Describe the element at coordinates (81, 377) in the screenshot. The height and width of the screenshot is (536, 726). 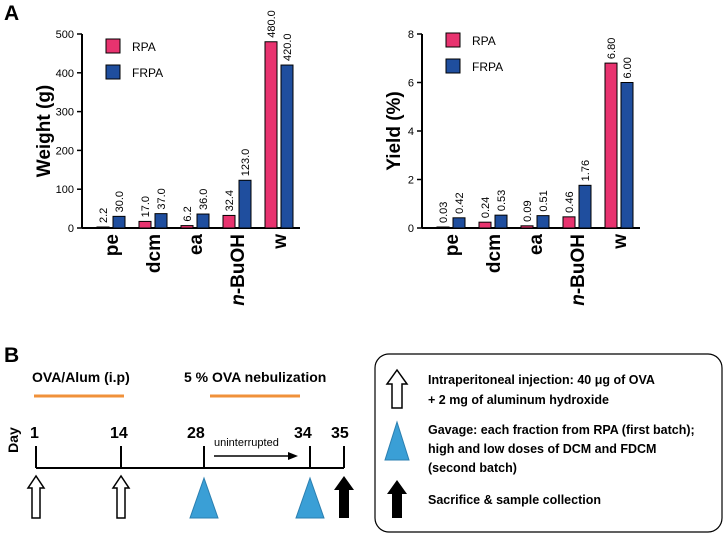
I see `phase-label-ova-alum: OVA/Alum (i.p)` at that location.